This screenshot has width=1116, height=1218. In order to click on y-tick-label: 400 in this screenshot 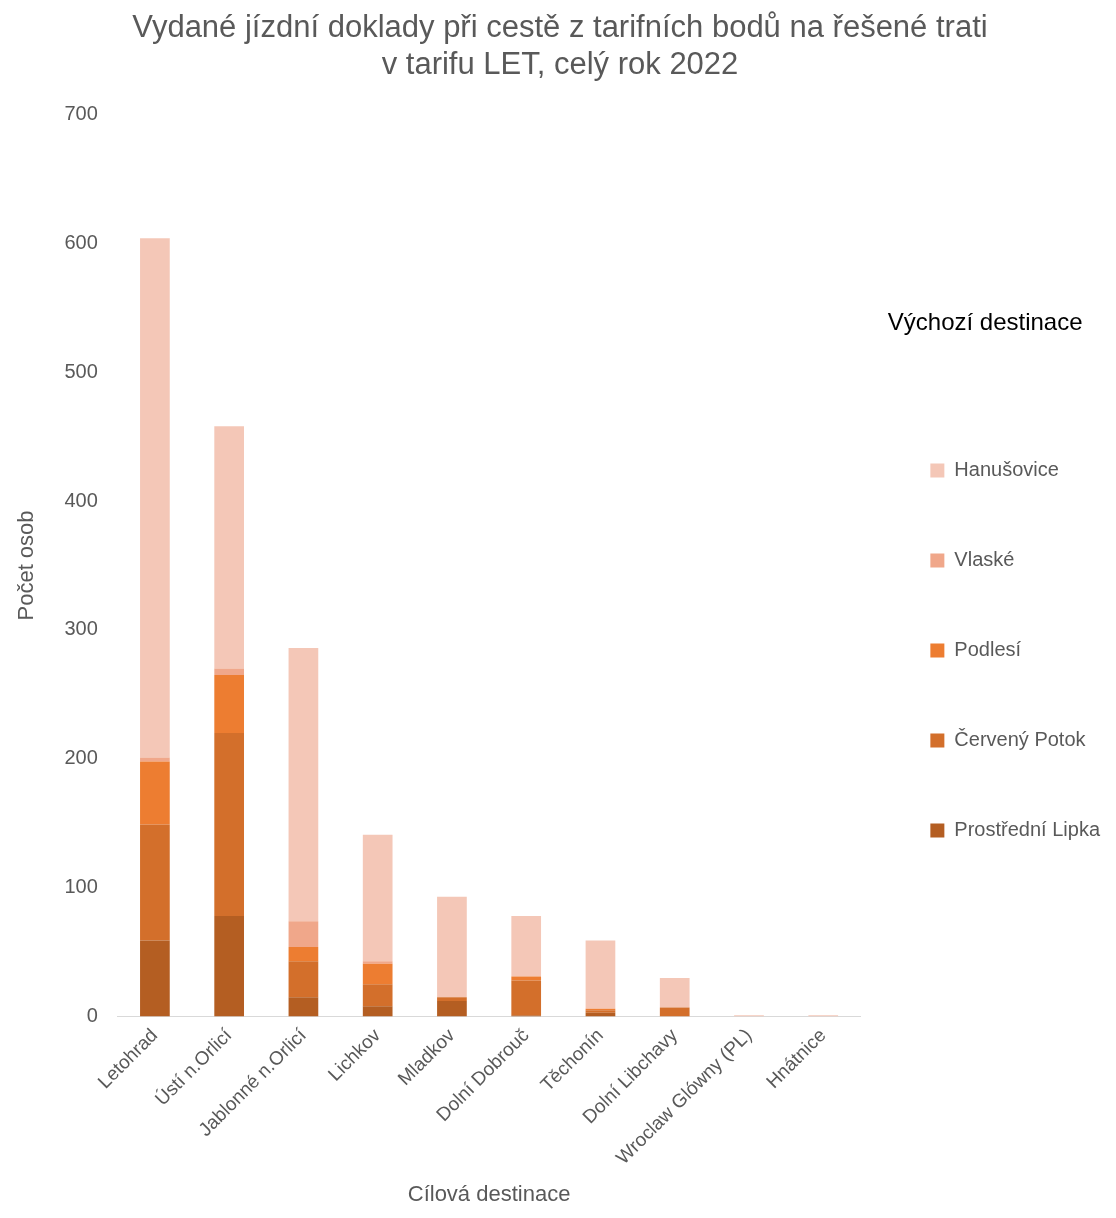, I will do `click(81, 499)`.